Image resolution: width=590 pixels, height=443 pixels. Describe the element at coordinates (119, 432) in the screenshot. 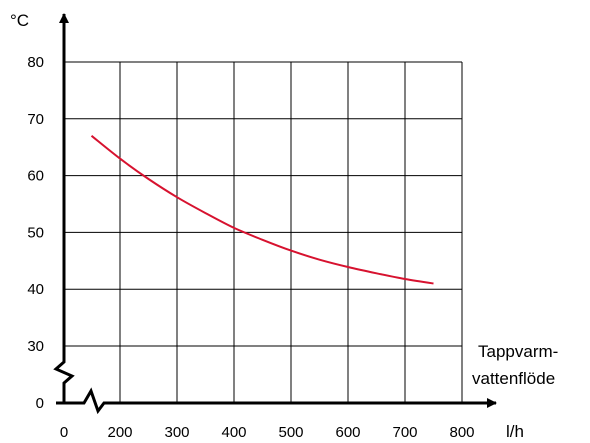

I see `x-tick-label-200: 200` at that location.